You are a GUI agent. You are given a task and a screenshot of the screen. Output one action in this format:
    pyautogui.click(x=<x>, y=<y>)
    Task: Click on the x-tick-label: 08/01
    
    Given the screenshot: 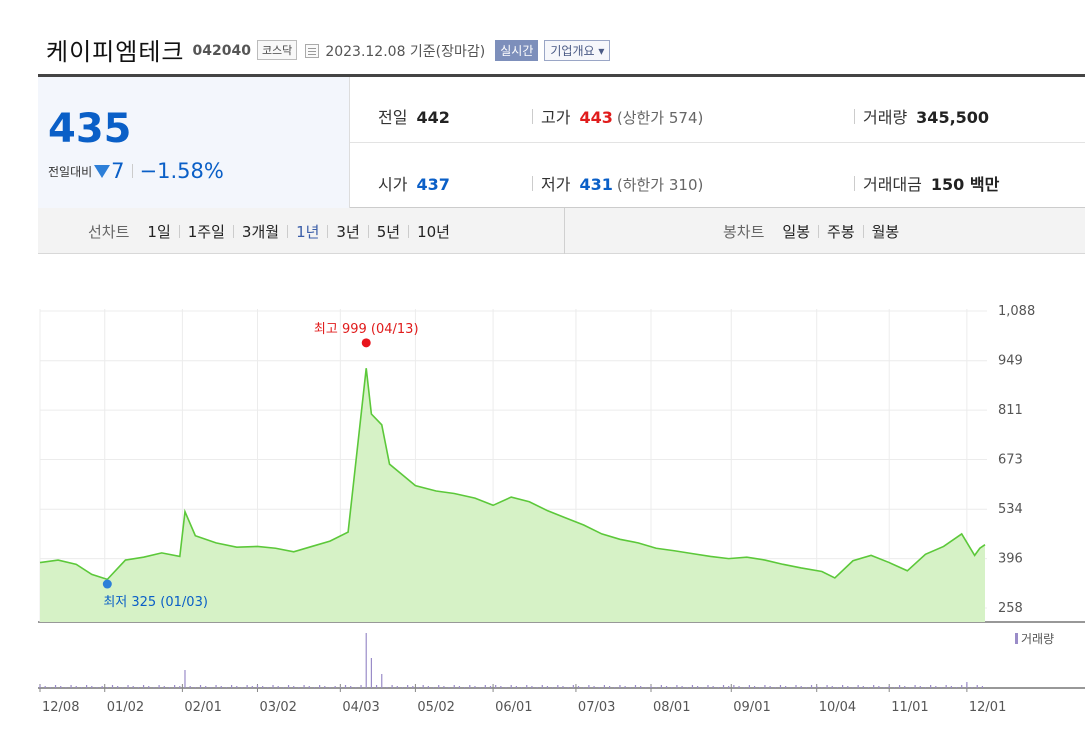 What is the action you would take?
    pyautogui.click(x=671, y=707)
    